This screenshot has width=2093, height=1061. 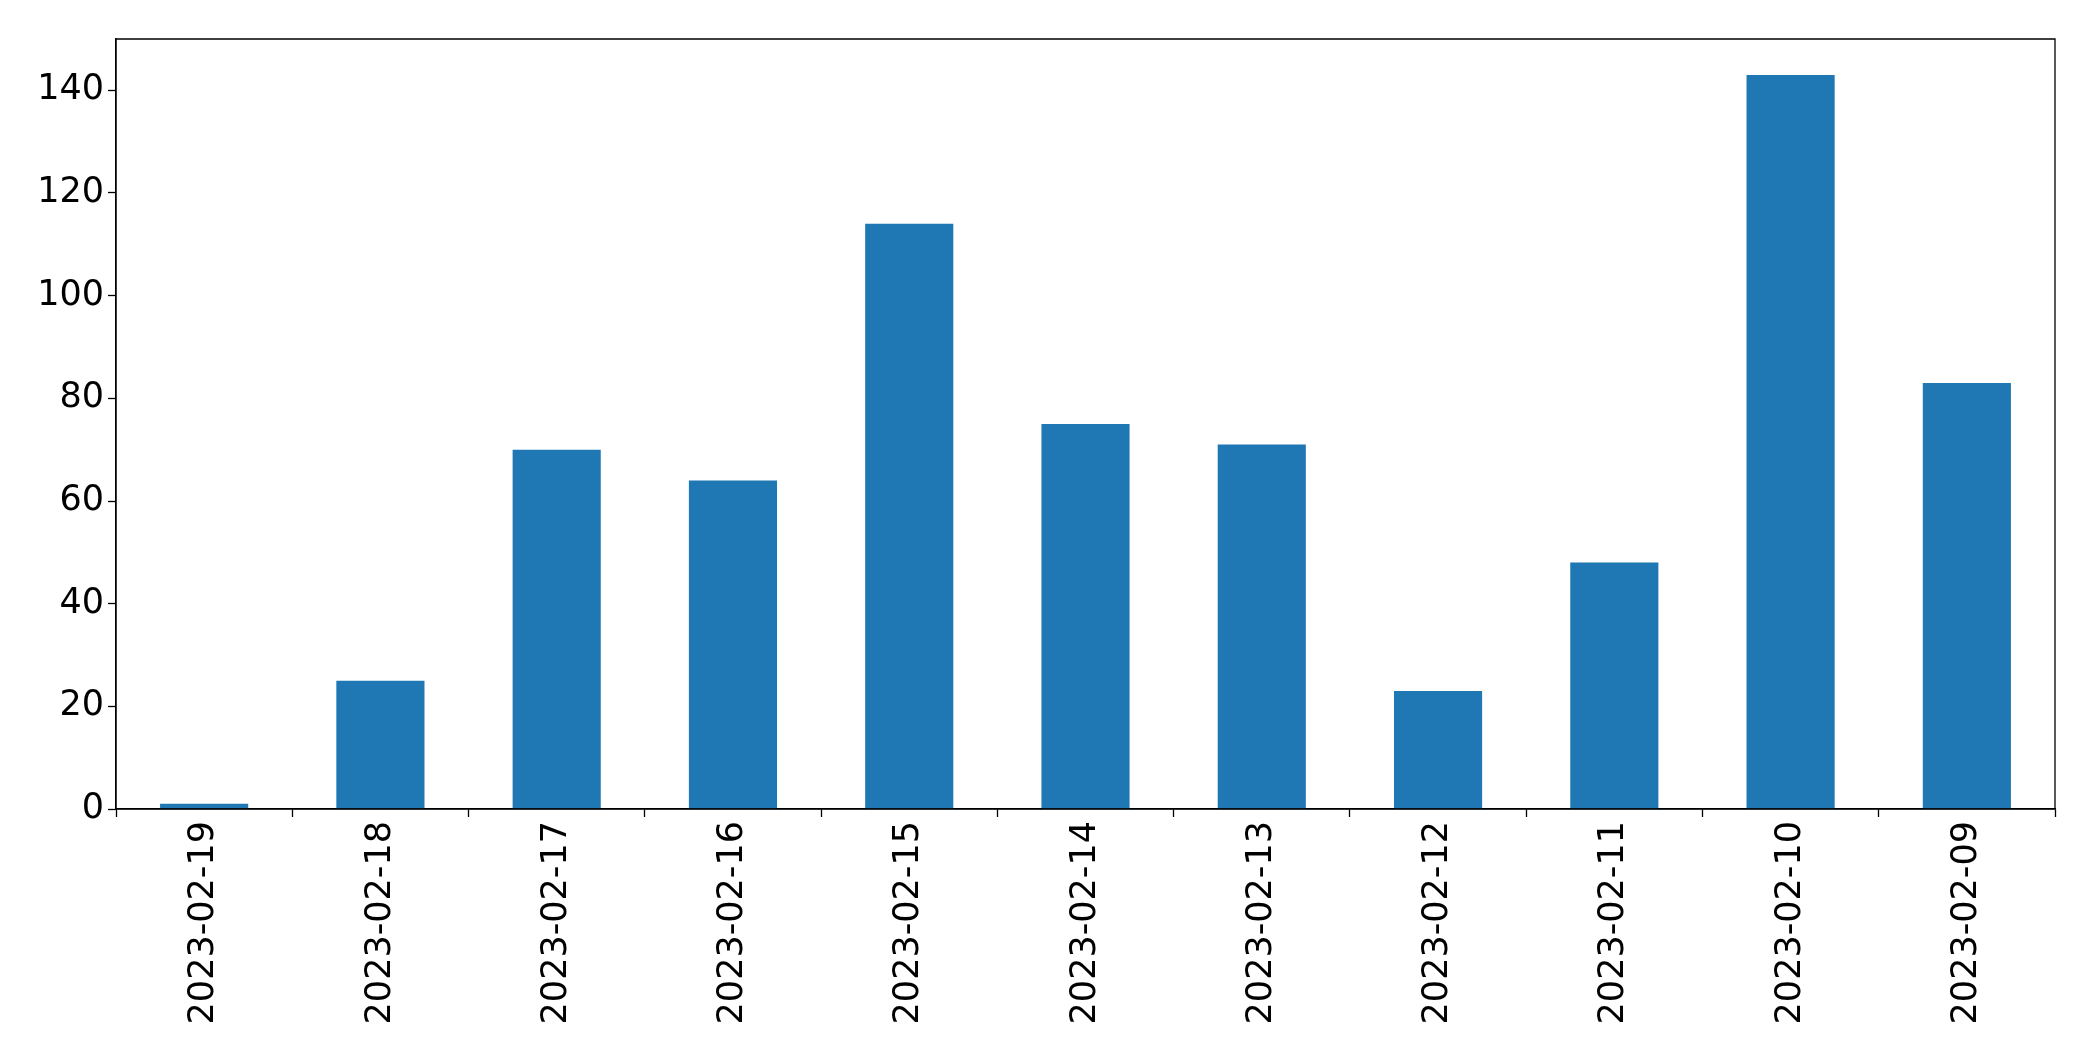 I want to click on y-tick-label: 100, so click(x=70, y=292).